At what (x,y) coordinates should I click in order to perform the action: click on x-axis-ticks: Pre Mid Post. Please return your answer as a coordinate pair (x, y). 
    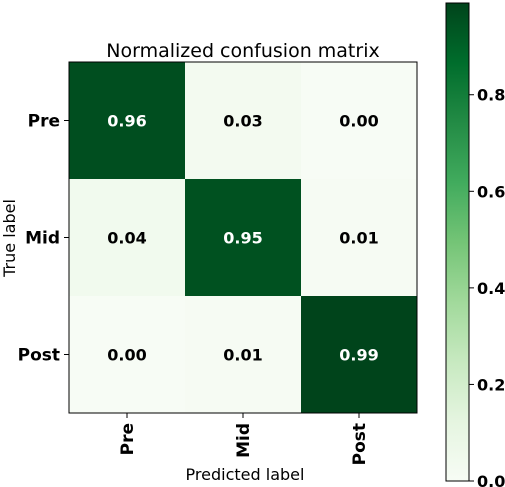
    Looking at the image, I should click on (244, 439).